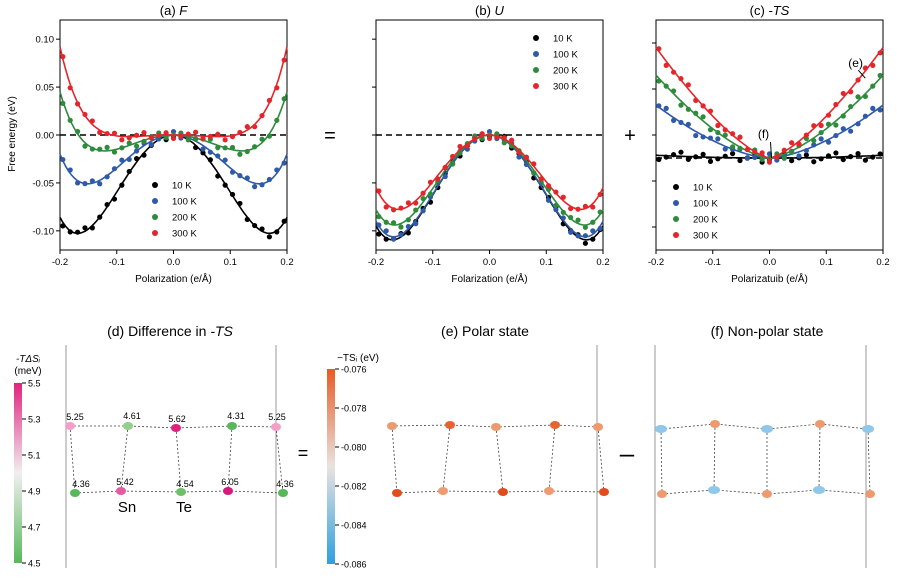 This screenshot has width=897, height=578. I want to click on label-te: Te, so click(184, 507).